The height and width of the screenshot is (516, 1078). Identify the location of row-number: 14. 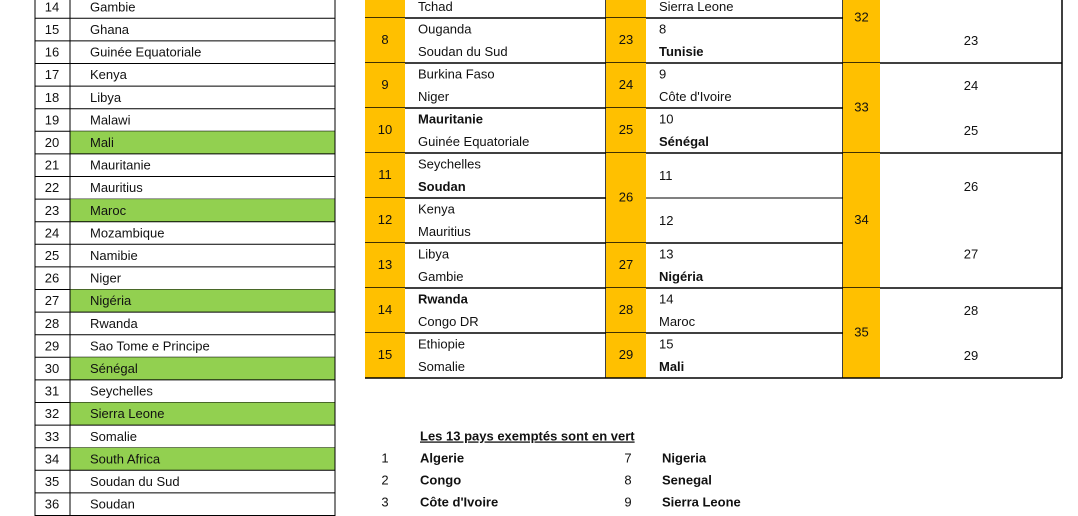
(52, 7).